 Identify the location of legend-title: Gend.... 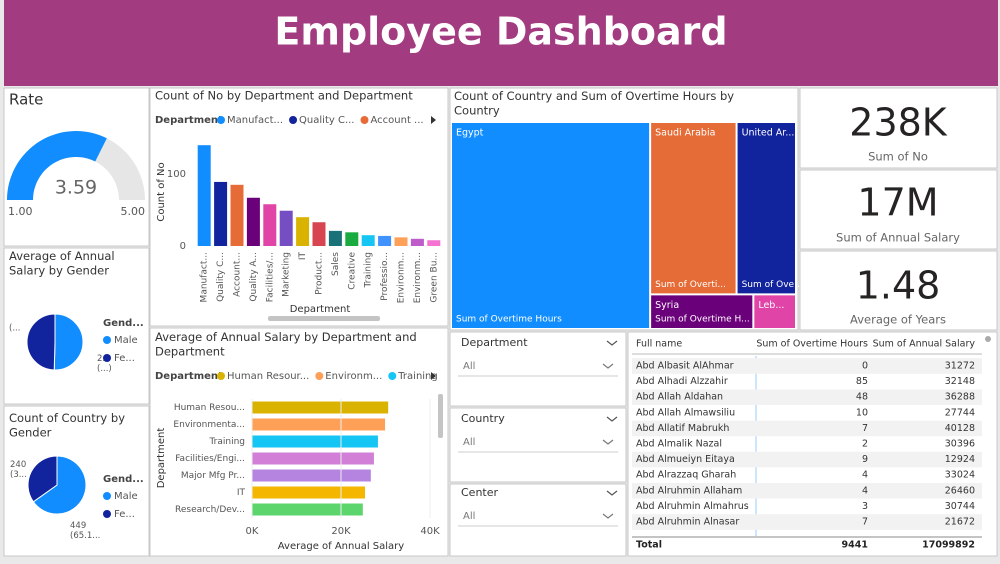
(123, 479).